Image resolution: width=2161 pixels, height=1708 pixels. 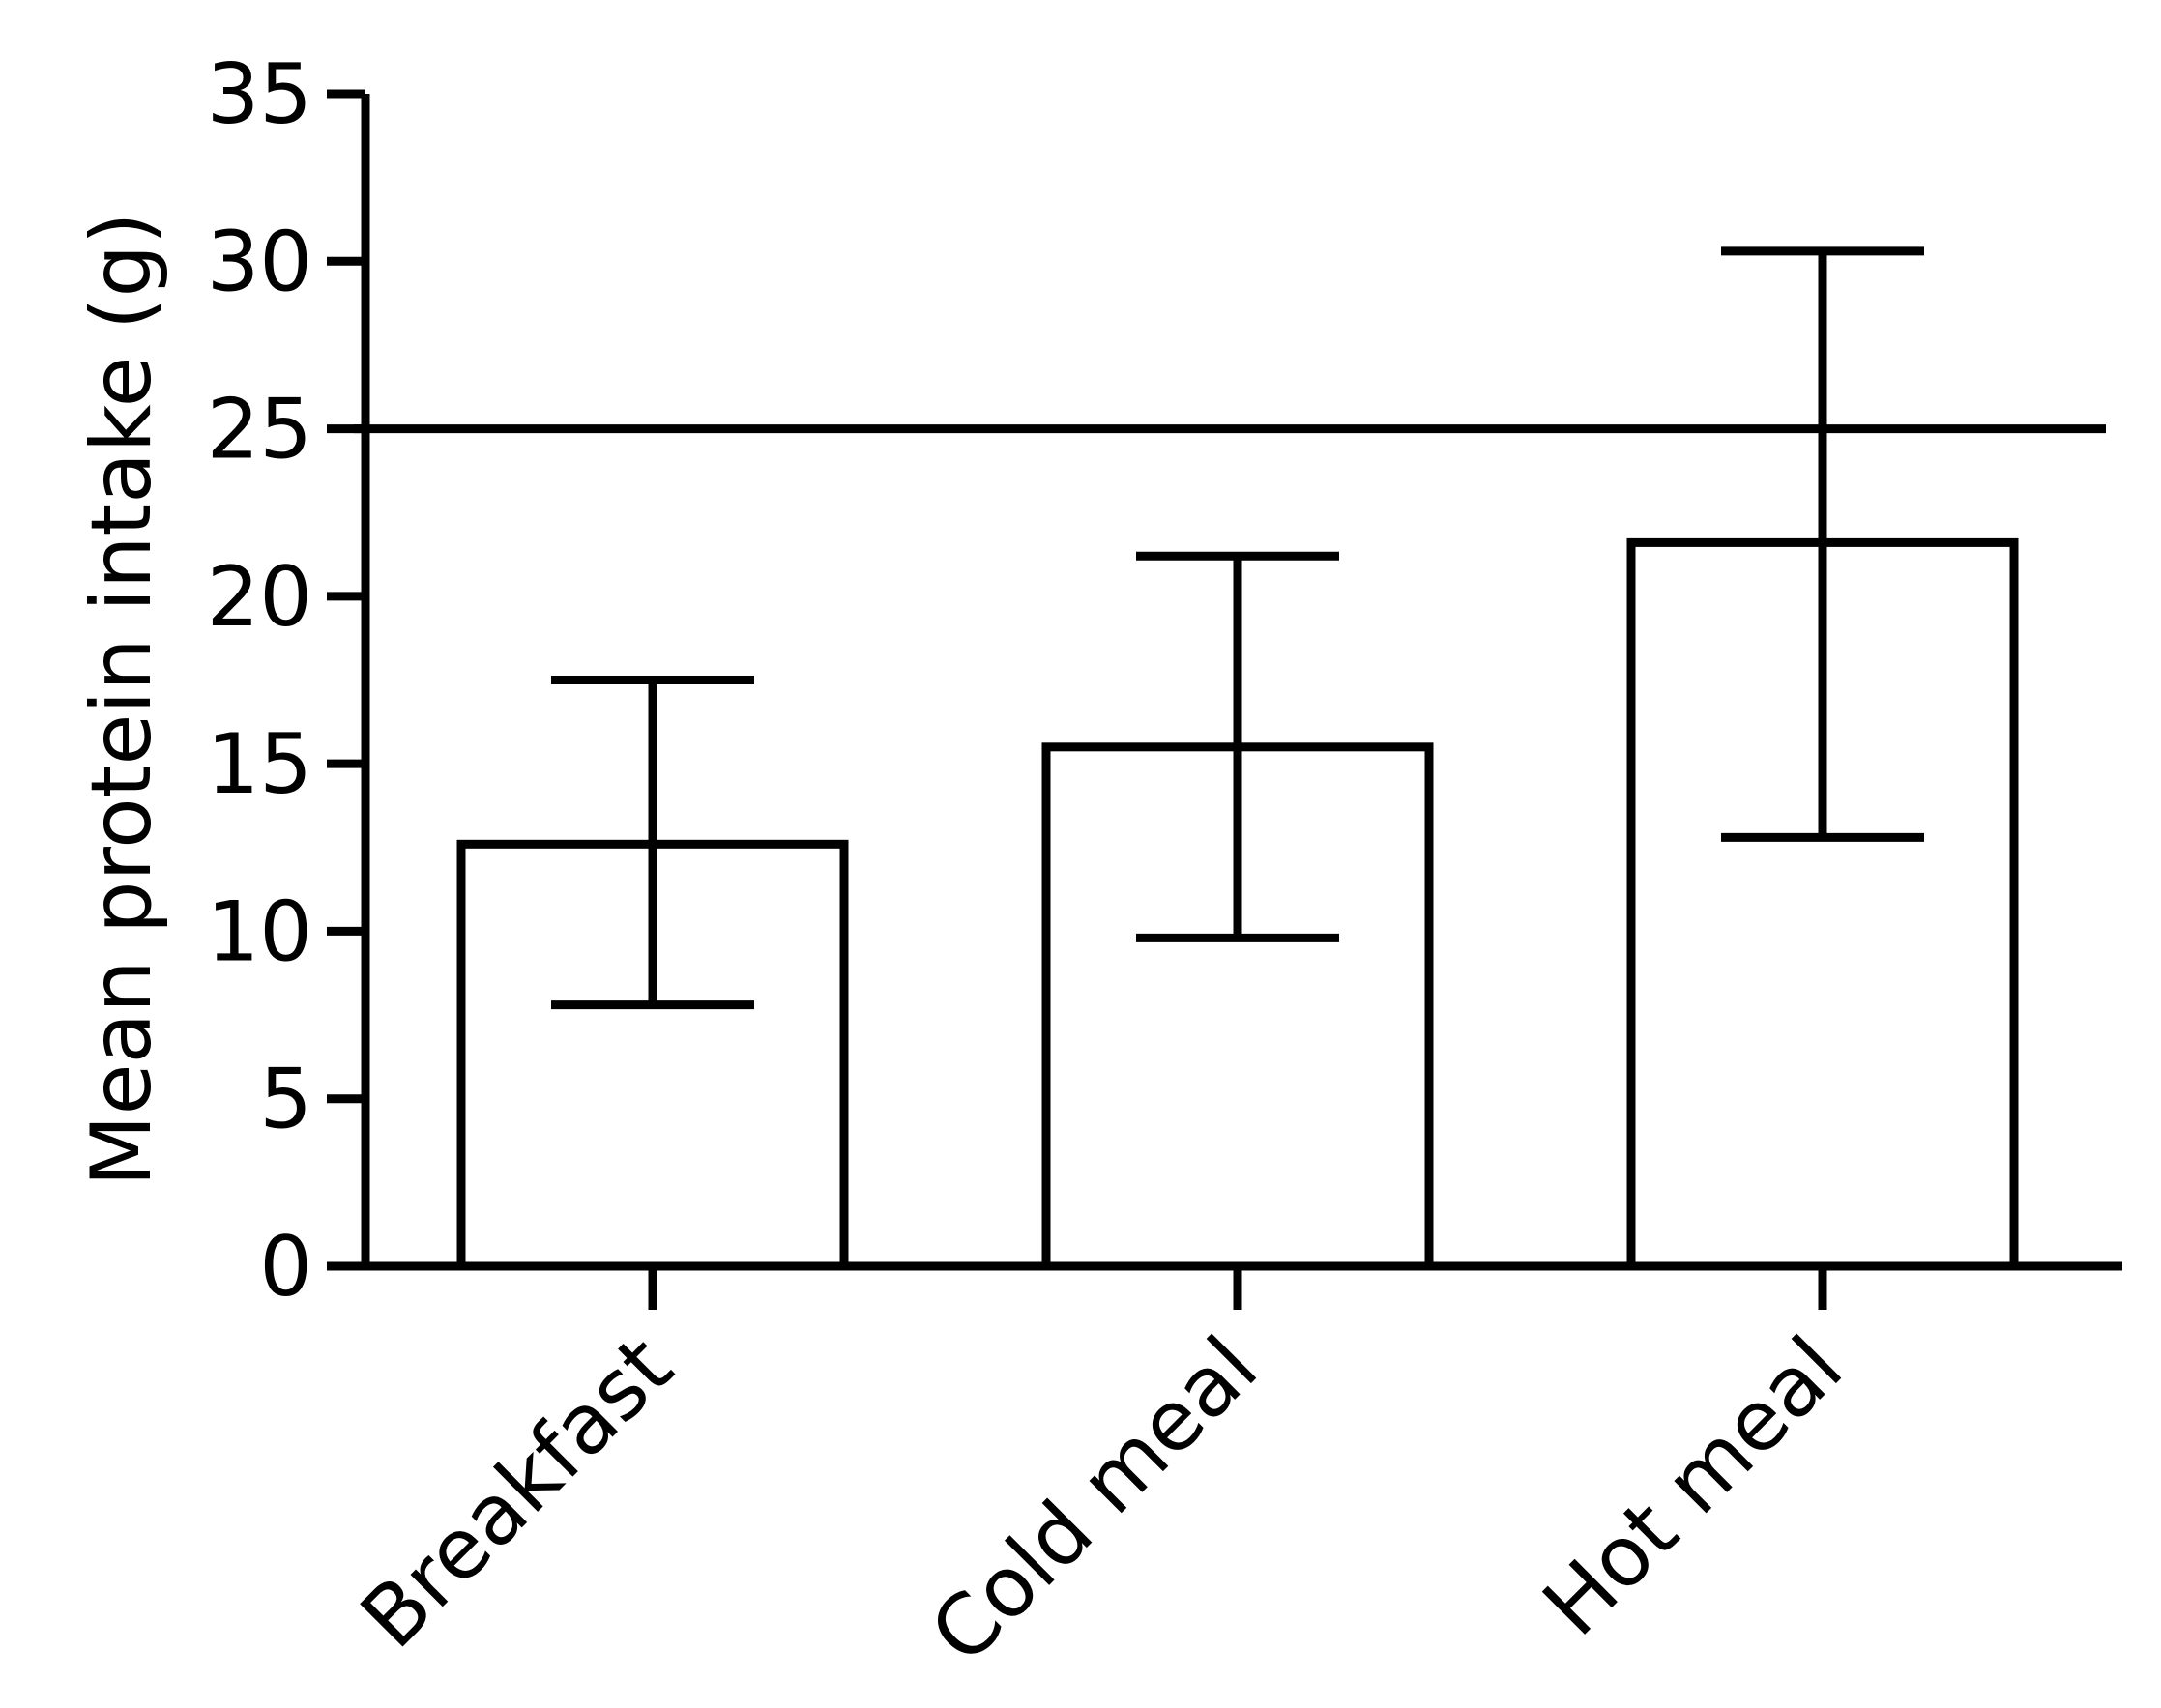 I want to click on error-bar-hot-meal, so click(x=1822, y=544).